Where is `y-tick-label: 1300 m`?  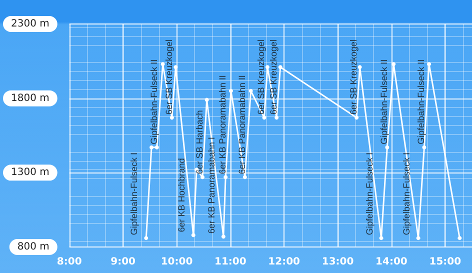
y-tick-label: 1300 m is located at coordinates (30, 172).